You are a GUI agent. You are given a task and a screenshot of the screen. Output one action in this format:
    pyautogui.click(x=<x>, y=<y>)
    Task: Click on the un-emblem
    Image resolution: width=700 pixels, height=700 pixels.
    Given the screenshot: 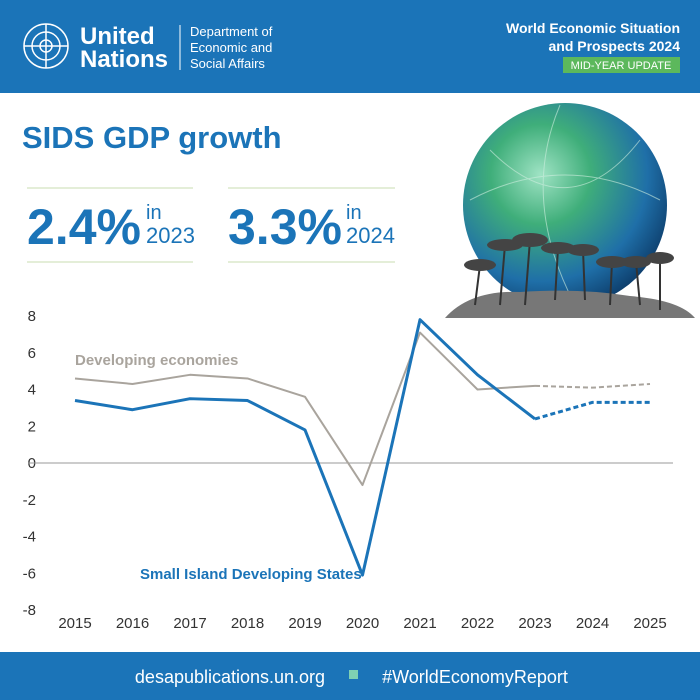 What is the action you would take?
    pyautogui.click(x=46, y=46)
    